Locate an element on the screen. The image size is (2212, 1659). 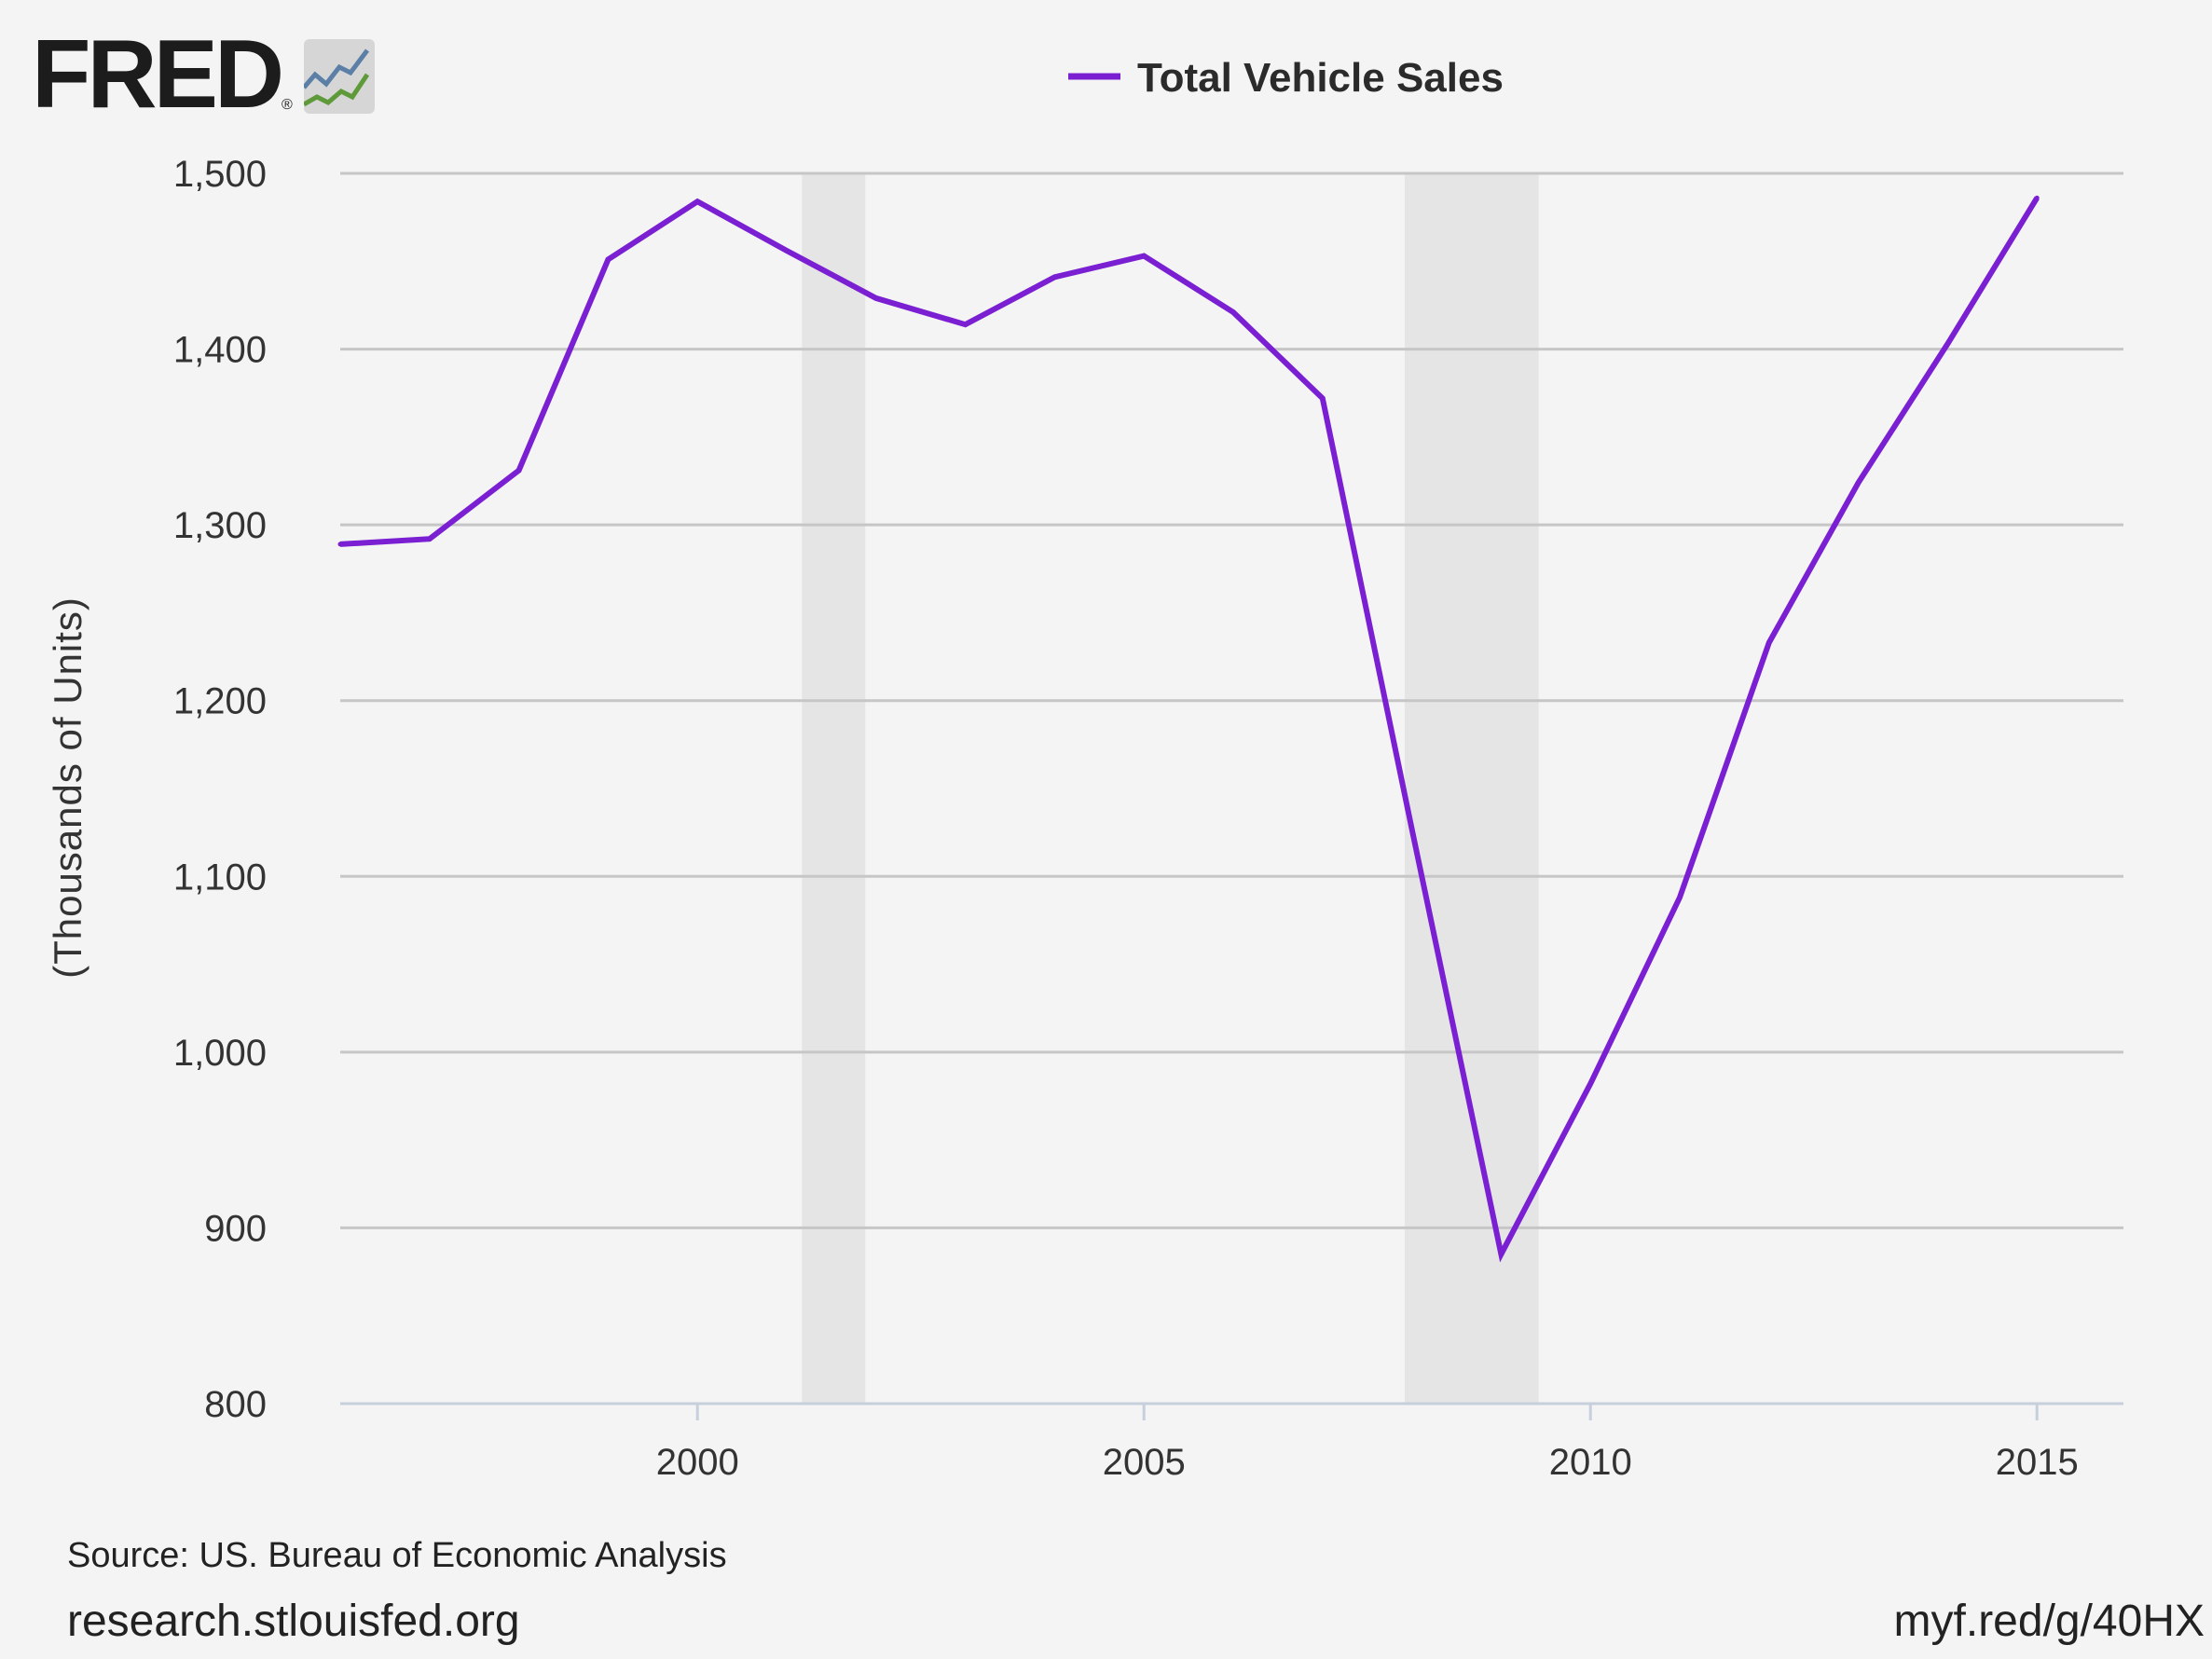
y-axis-tick-labels: 800 900 1,000 1,100 1,200 1,300 1,400 1,500 is located at coordinates (220, 789).